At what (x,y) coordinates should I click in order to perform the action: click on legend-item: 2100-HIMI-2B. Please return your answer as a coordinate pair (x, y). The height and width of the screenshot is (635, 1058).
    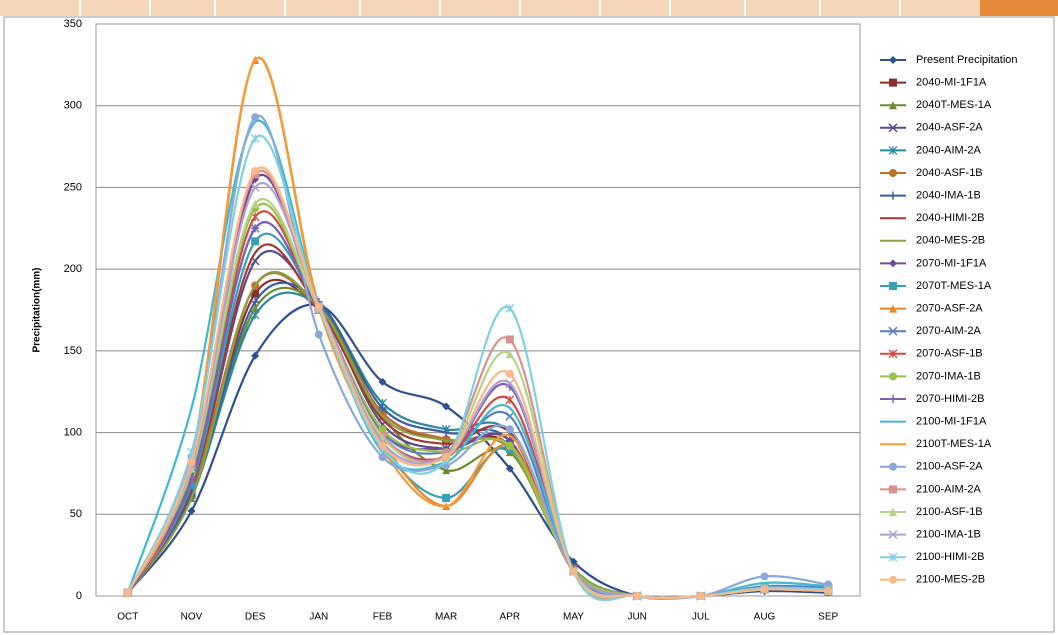
    Looking at the image, I should click on (932, 557).